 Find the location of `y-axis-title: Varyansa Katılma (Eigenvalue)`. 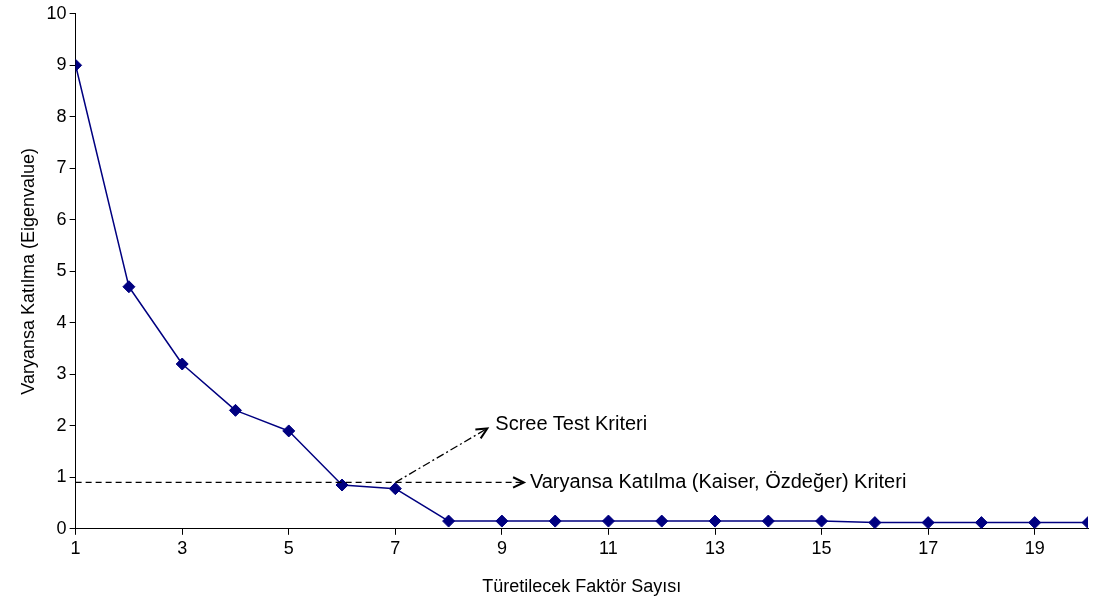

y-axis-title: Varyansa Katılma (Eigenvalue) is located at coordinates (27, 271).